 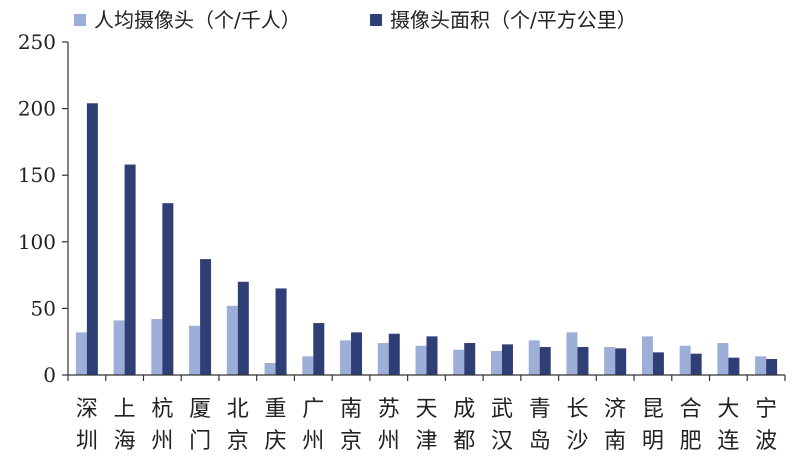 I want to click on x-tick-label: 岛, so click(x=540, y=441).